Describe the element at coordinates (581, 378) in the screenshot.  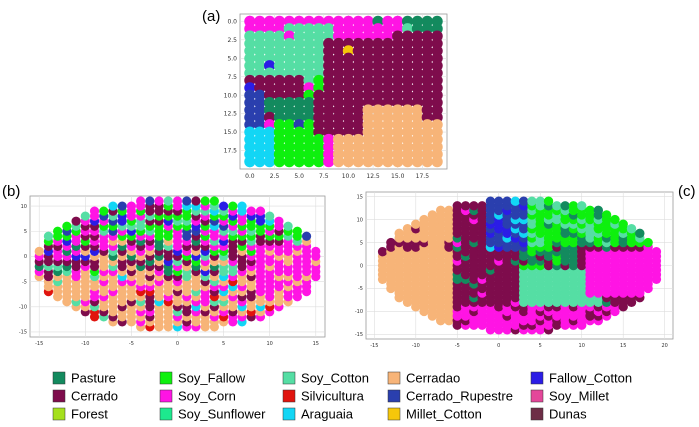
I see `legend-item: Fallow_Cotton` at that location.